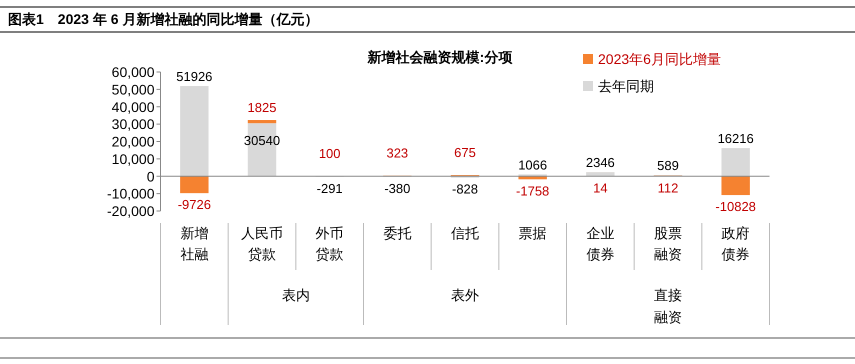 The height and width of the screenshot is (364, 855). I want to click on chart-subtitle: 新增社会融资规模:分项, so click(440, 57).